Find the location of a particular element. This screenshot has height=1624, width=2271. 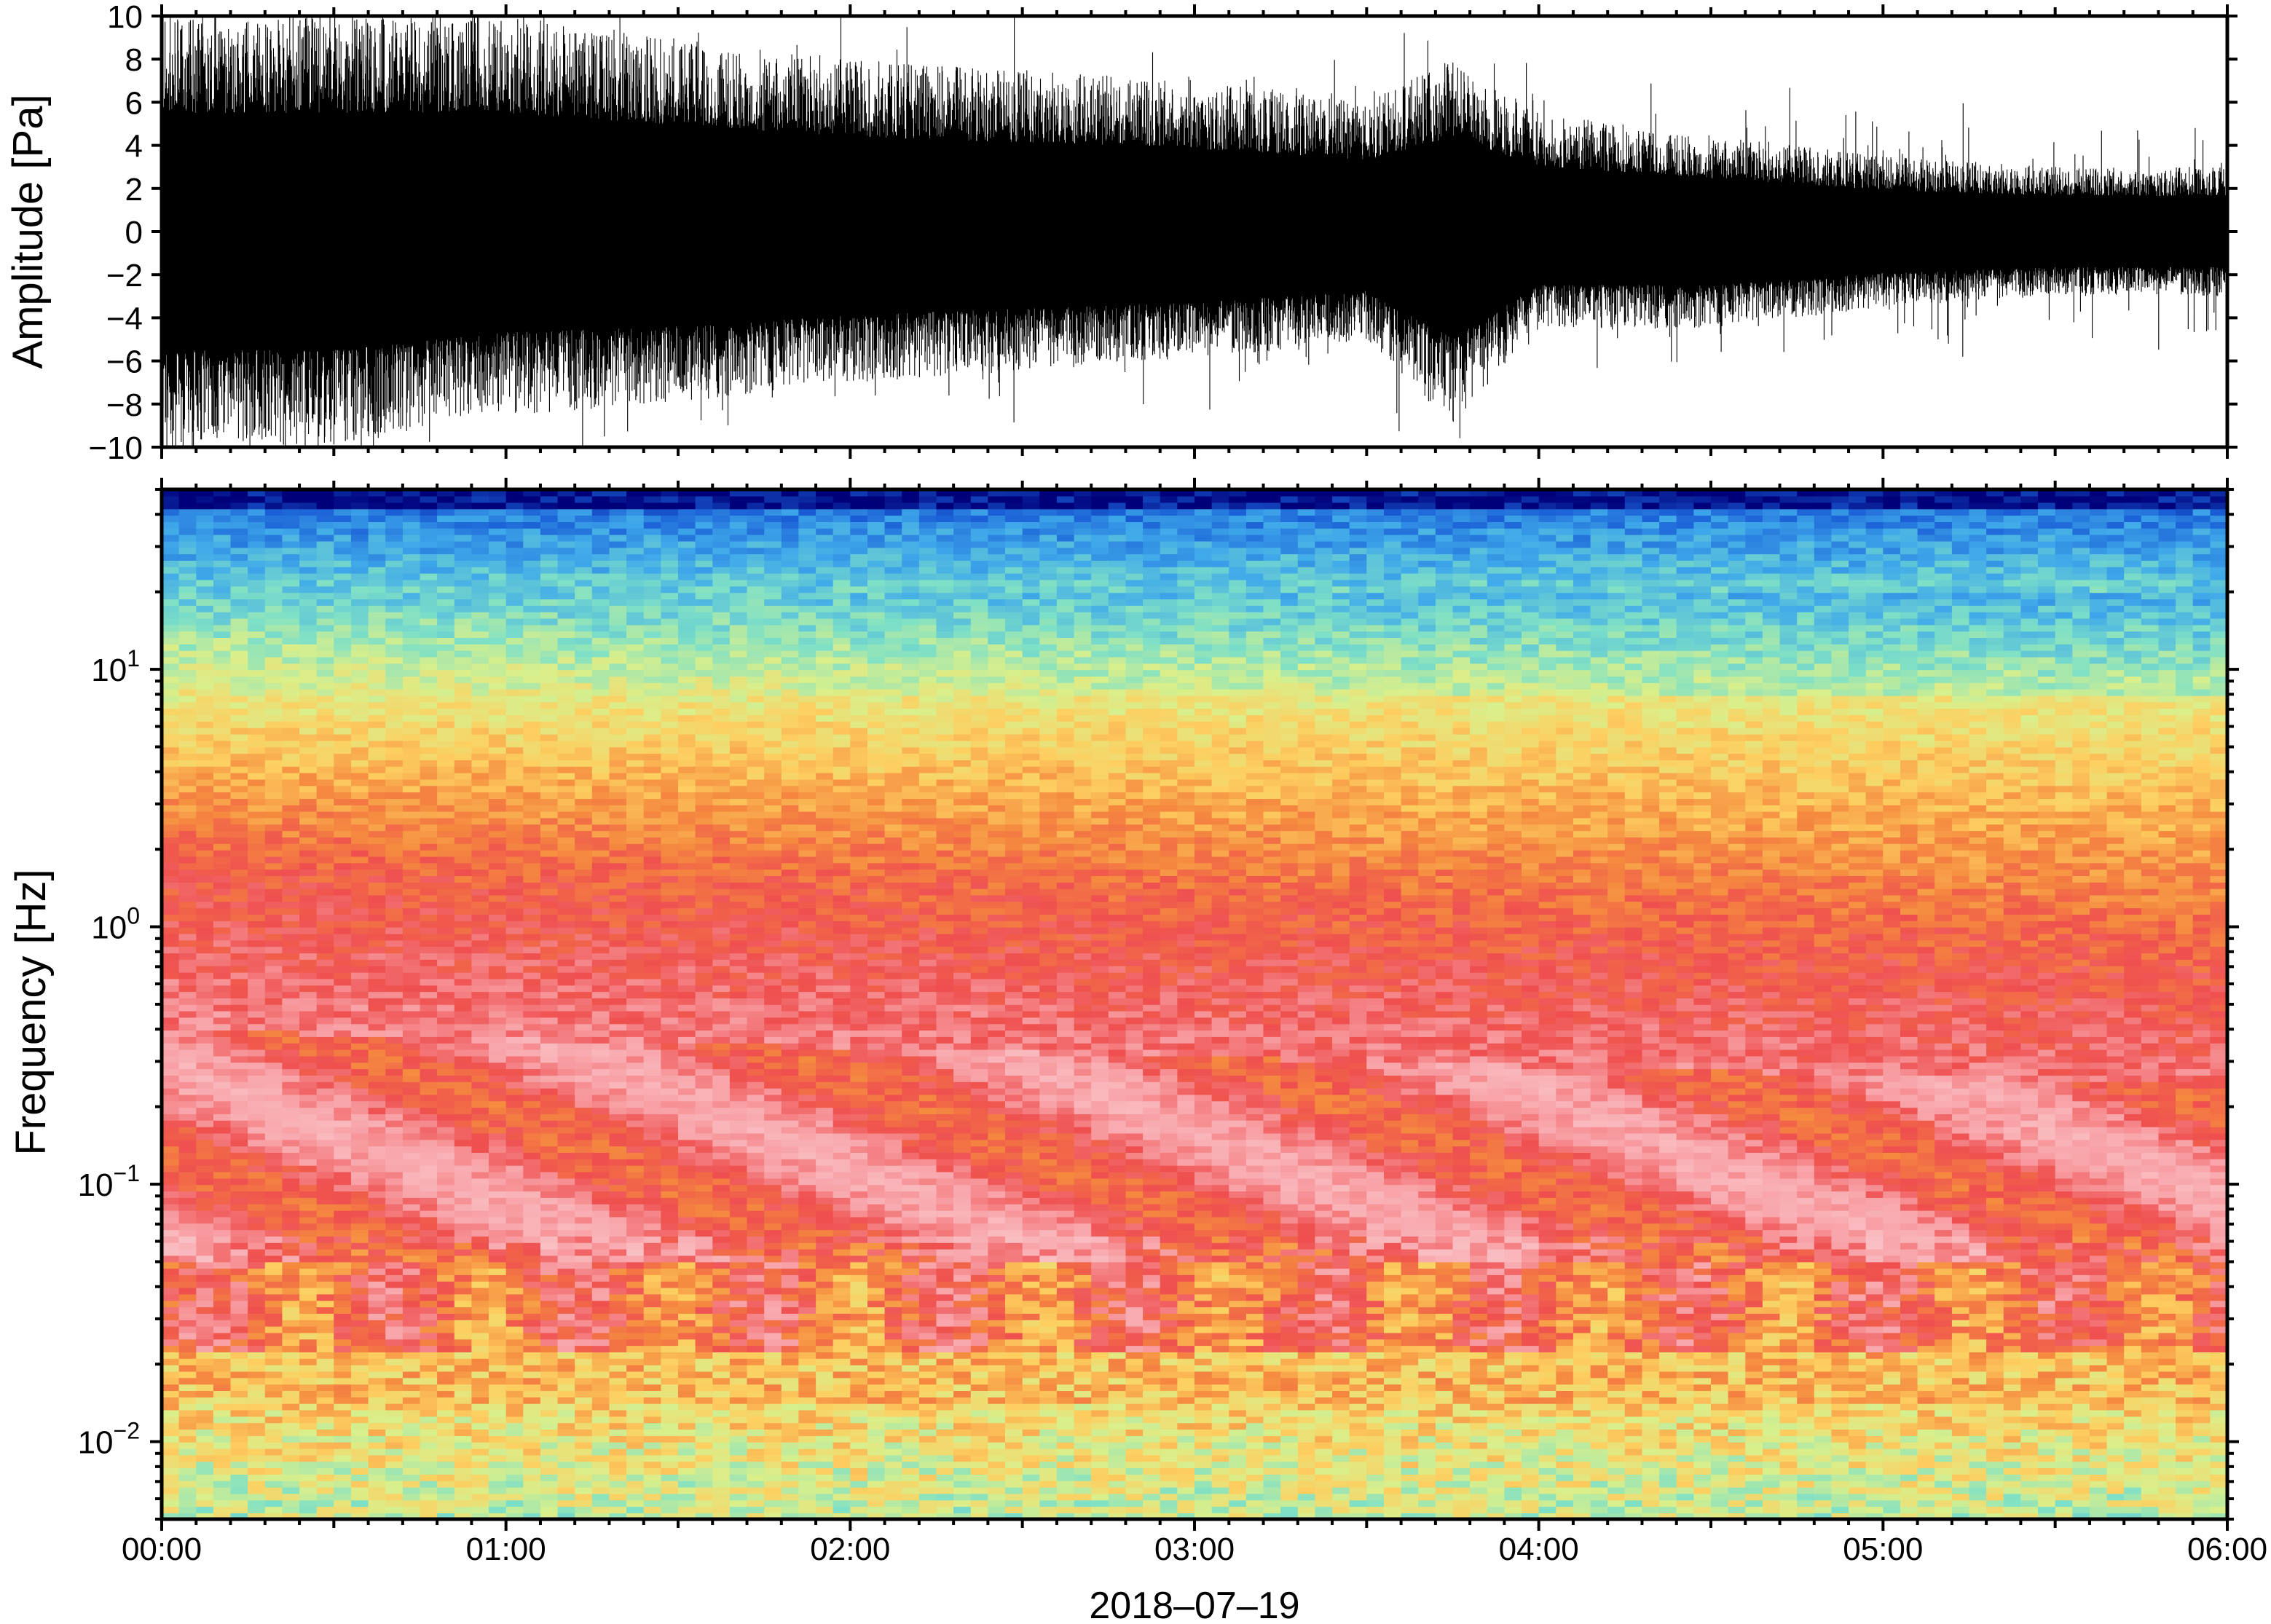

waveform-y-axis-title: Amplitude [Pa] is located at coordinates (28, 231).